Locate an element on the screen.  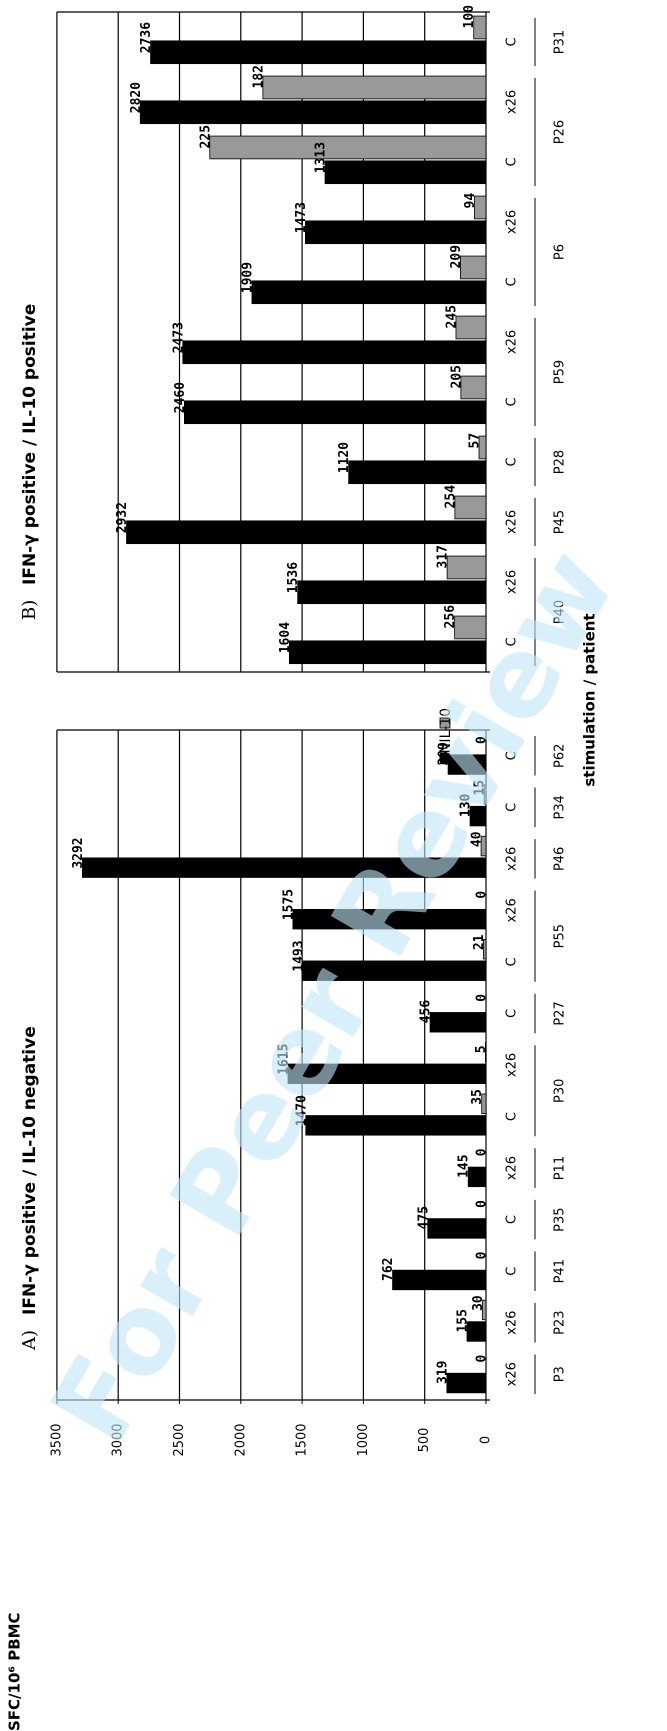
patient-label: P59 is located at coordinates (560, 372).